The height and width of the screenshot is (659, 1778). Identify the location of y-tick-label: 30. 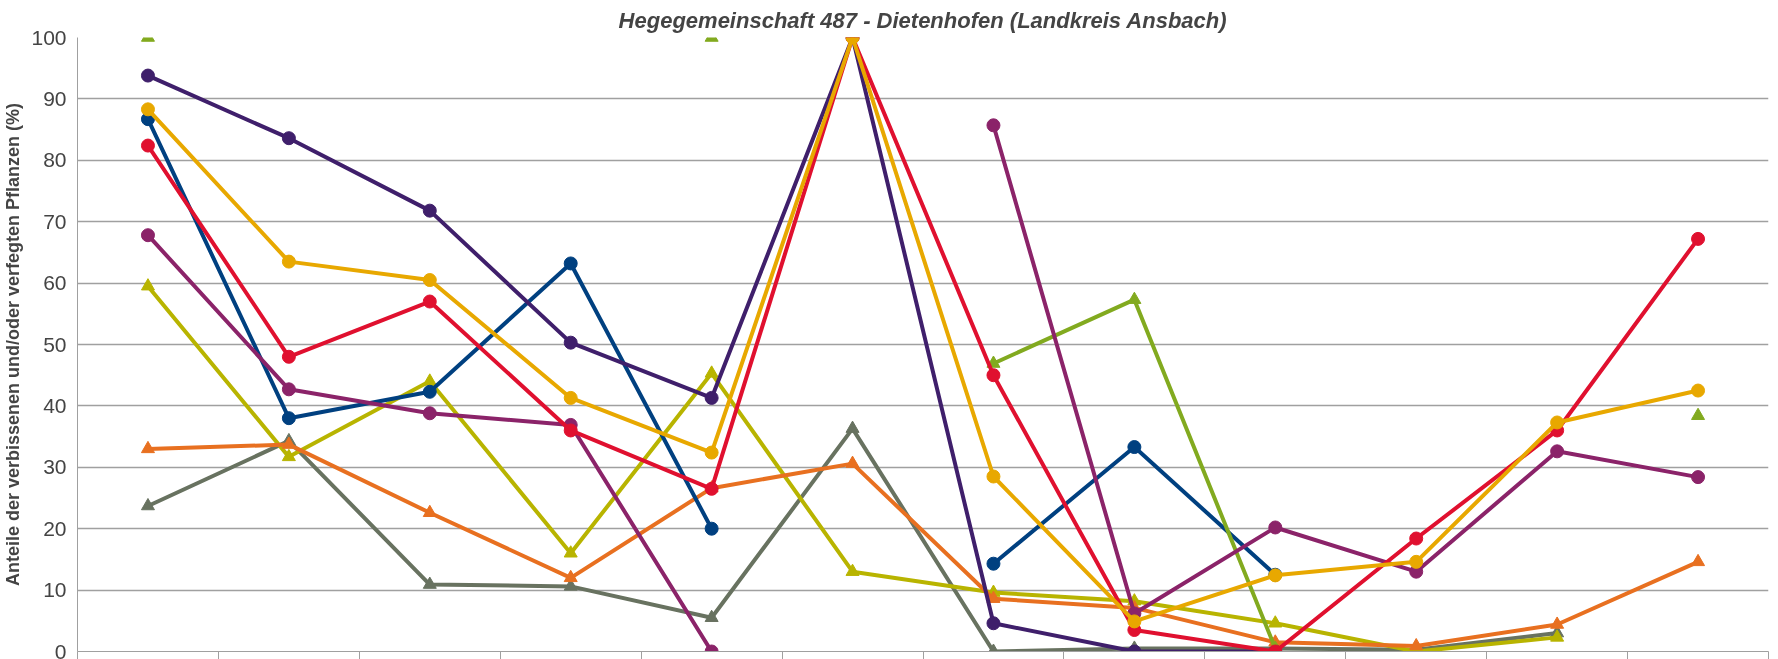
(55, 467).